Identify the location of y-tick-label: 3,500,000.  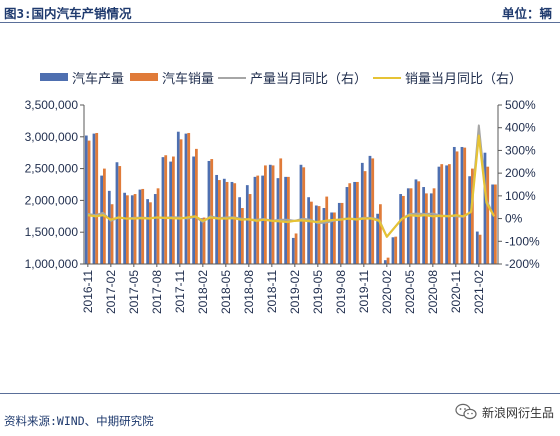
(52, 105).